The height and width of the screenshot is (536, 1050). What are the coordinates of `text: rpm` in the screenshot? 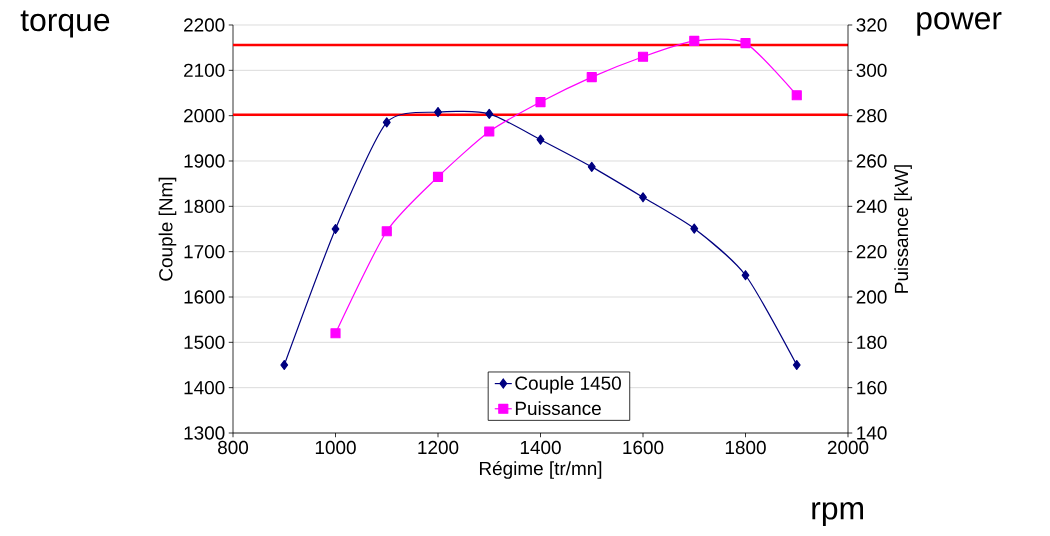 It's located at (837, 514).